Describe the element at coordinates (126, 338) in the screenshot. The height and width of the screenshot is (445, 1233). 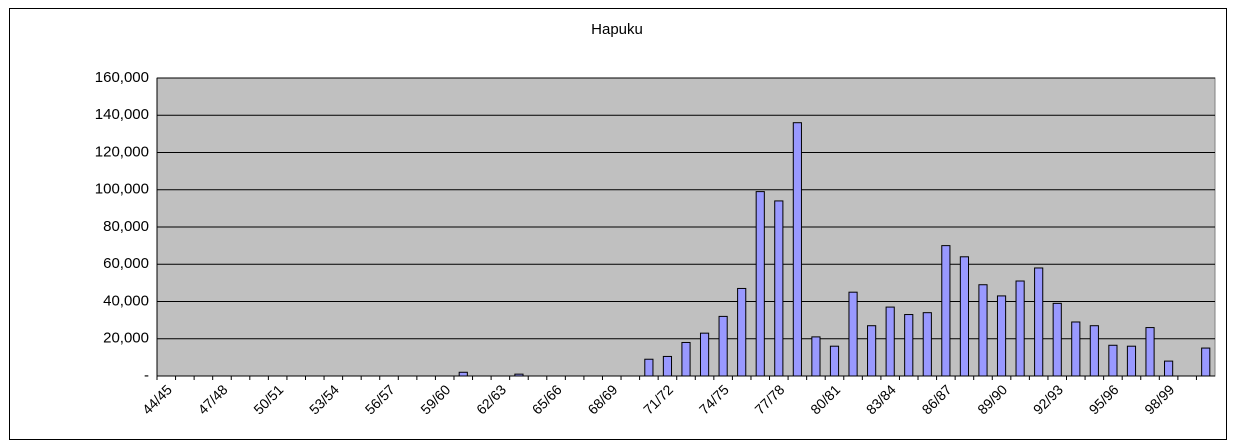
I see `y-tick-label: 20,000` at that location.